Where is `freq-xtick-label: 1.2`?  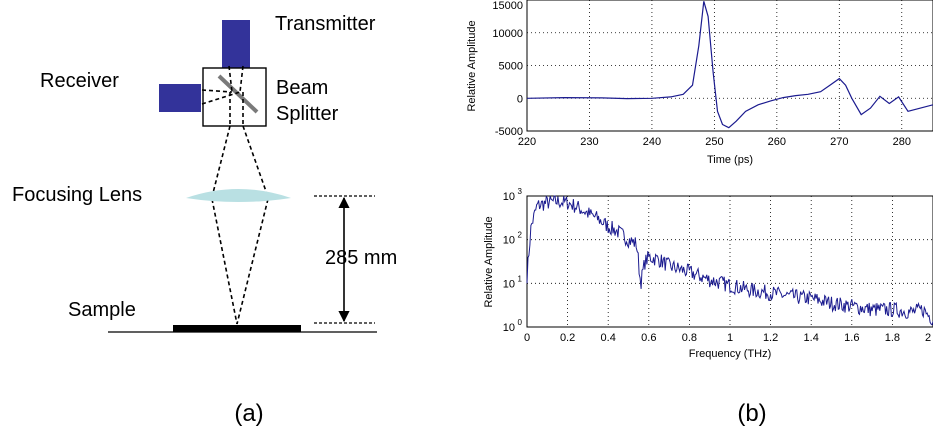
freq-xtick-label: 1.2 is located at coordinates (770, 338).